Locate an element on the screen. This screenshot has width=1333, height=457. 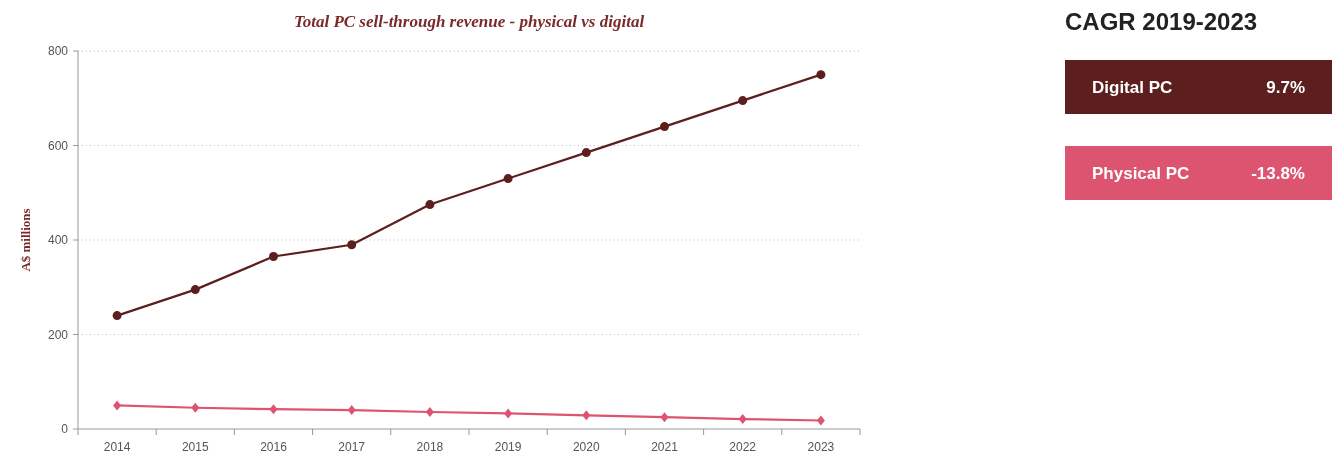
x-tick-label: 2019 is located at coordinates (508, 447).